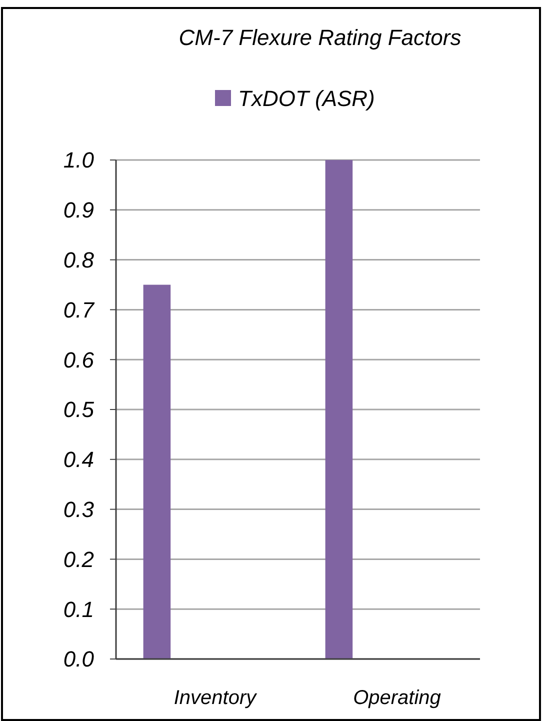  What do you see at coordinates (79, 309) in the screenshot?
I see `y-tick-label: 0.7` at bounding box center [79, 309].